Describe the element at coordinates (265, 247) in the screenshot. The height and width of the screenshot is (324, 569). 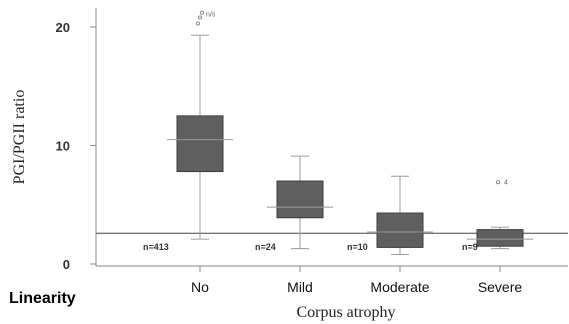
I see `n-label: n=24` at that location.